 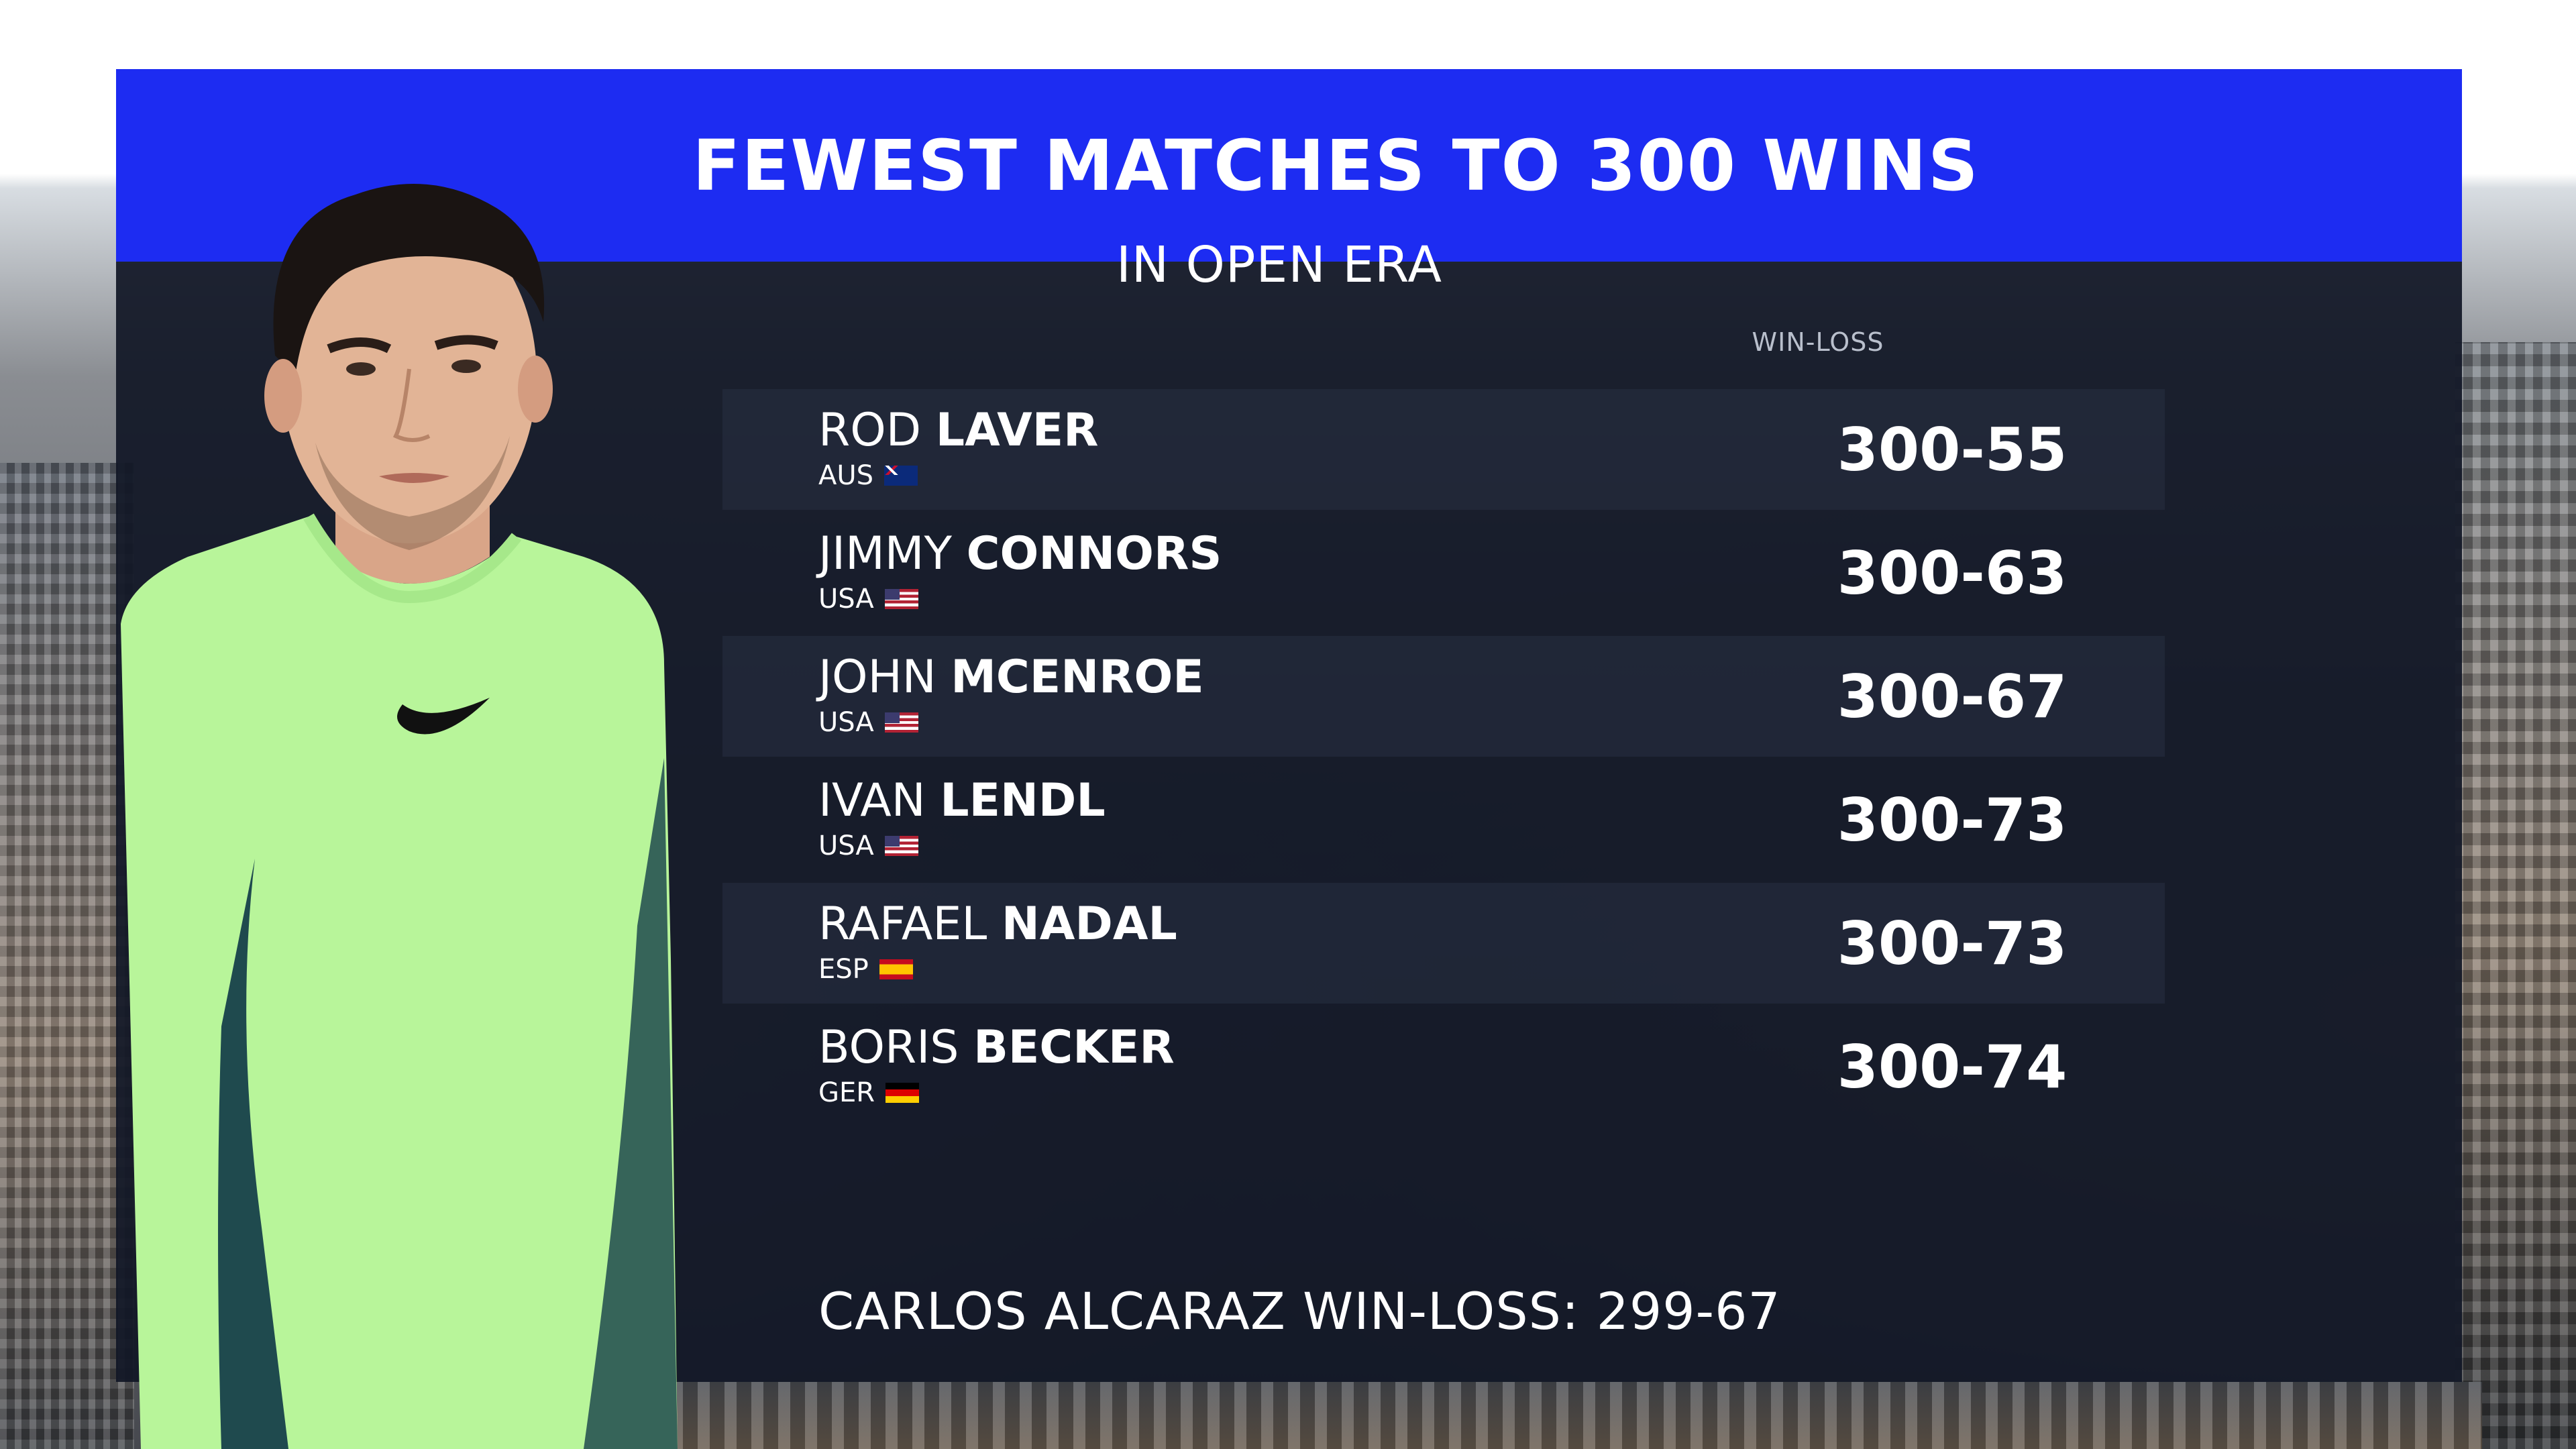 I want to click on player-name: IVAN LENDL, so click(x=962, y=801).